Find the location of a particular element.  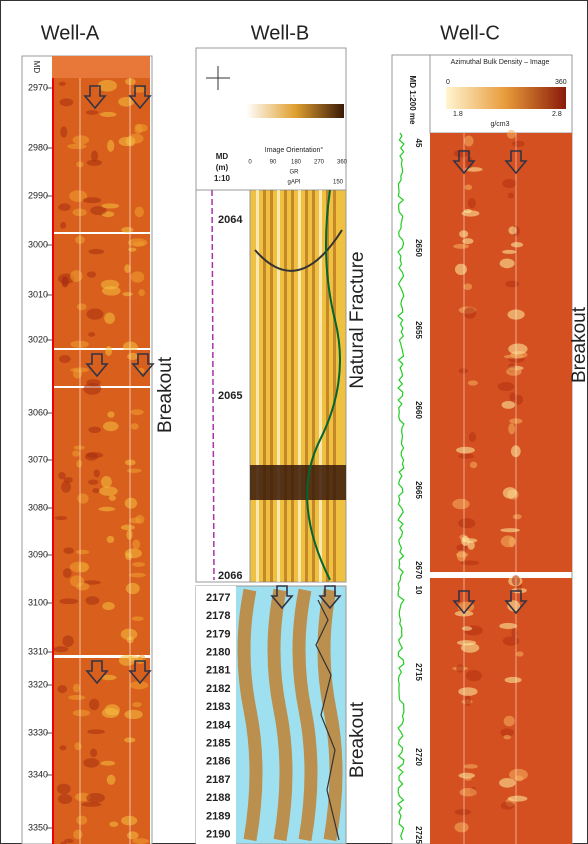

depth-label: 45 is located at coordinates (418, 143).